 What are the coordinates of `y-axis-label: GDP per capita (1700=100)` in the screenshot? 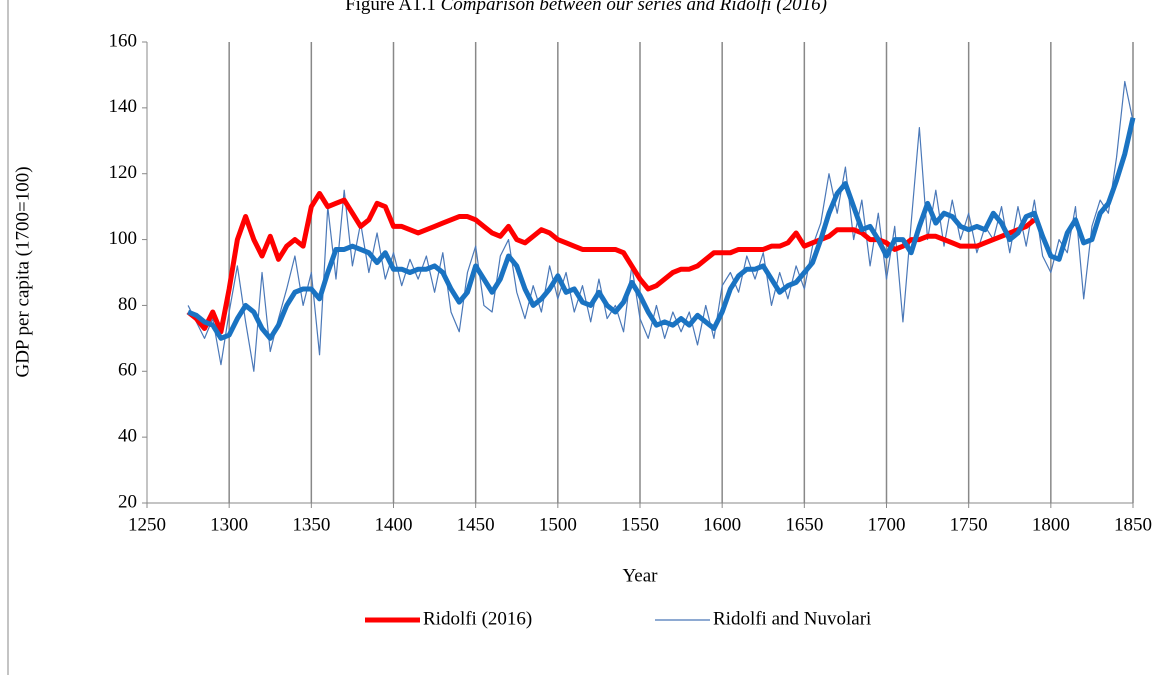 It's located at (22, 271).